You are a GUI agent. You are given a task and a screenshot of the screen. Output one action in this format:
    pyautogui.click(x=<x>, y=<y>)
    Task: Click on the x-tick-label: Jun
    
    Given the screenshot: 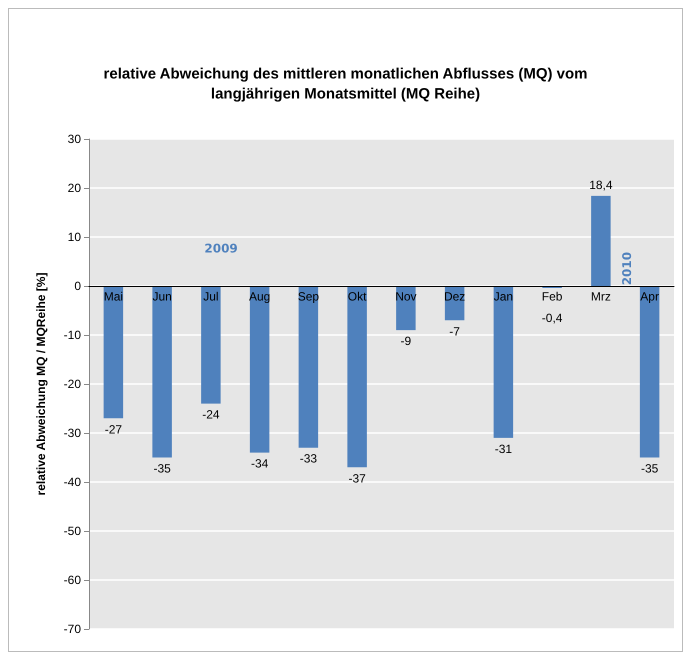 What is the action you would take?
    pyautogui.click(x=162, y=297)
    